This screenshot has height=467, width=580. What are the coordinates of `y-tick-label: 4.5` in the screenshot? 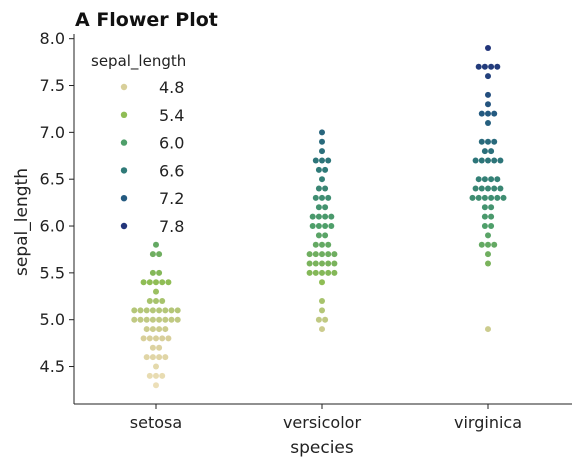 It's located at (52, 366).